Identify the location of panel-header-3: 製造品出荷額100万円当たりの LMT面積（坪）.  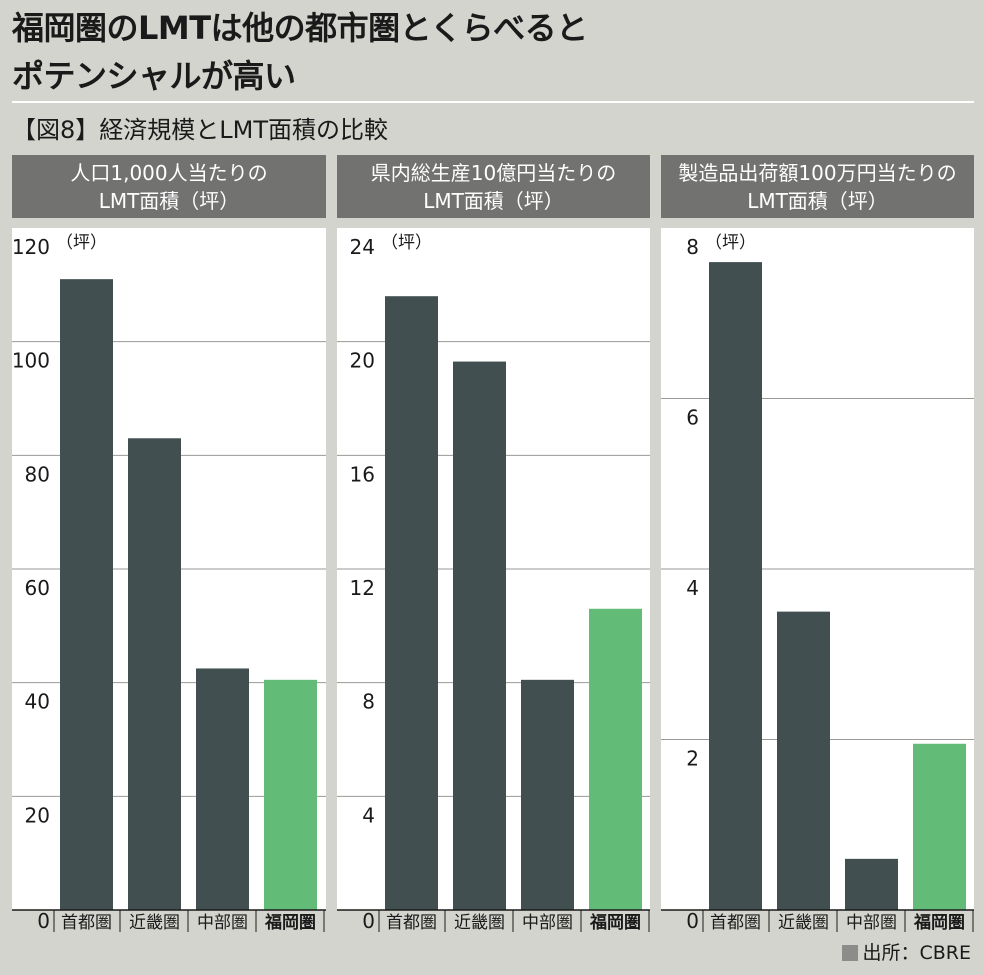
(817, 186).